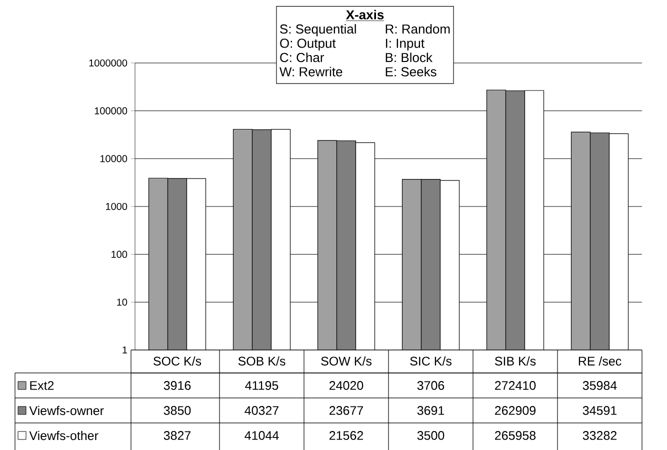 This screenshot has height=450, width=667. I want to click on data-label: 21562, so click(347, 435).